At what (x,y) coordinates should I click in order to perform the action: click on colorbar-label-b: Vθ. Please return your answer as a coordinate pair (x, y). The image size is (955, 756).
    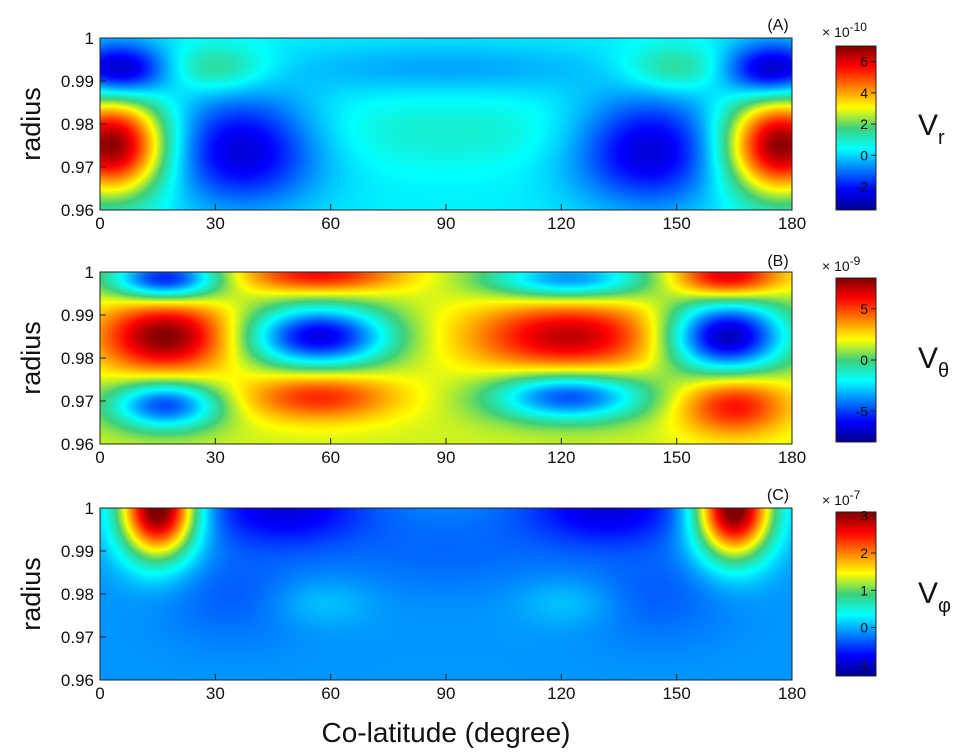
    Looking at the image, I should click on (933, 362).